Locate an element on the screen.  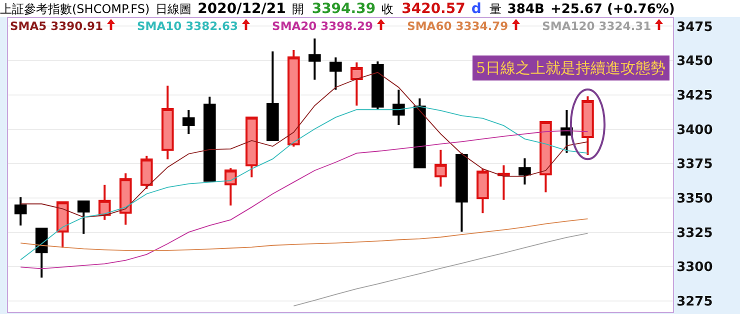
y-tick-label: 3400 is located at coordinates (694, 130).